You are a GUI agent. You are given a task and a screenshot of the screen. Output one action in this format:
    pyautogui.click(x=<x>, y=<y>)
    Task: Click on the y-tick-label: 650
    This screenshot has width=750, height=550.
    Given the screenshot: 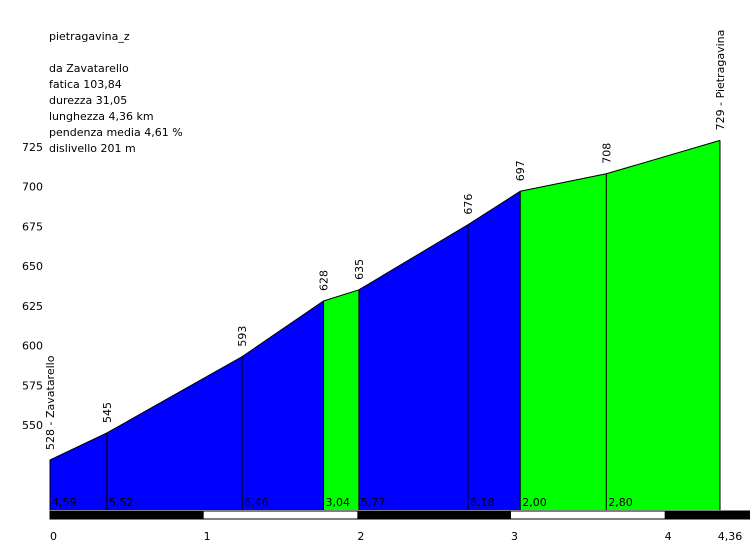 What is the action you would take?
    pyautogui.click(x=32, y=266)
    